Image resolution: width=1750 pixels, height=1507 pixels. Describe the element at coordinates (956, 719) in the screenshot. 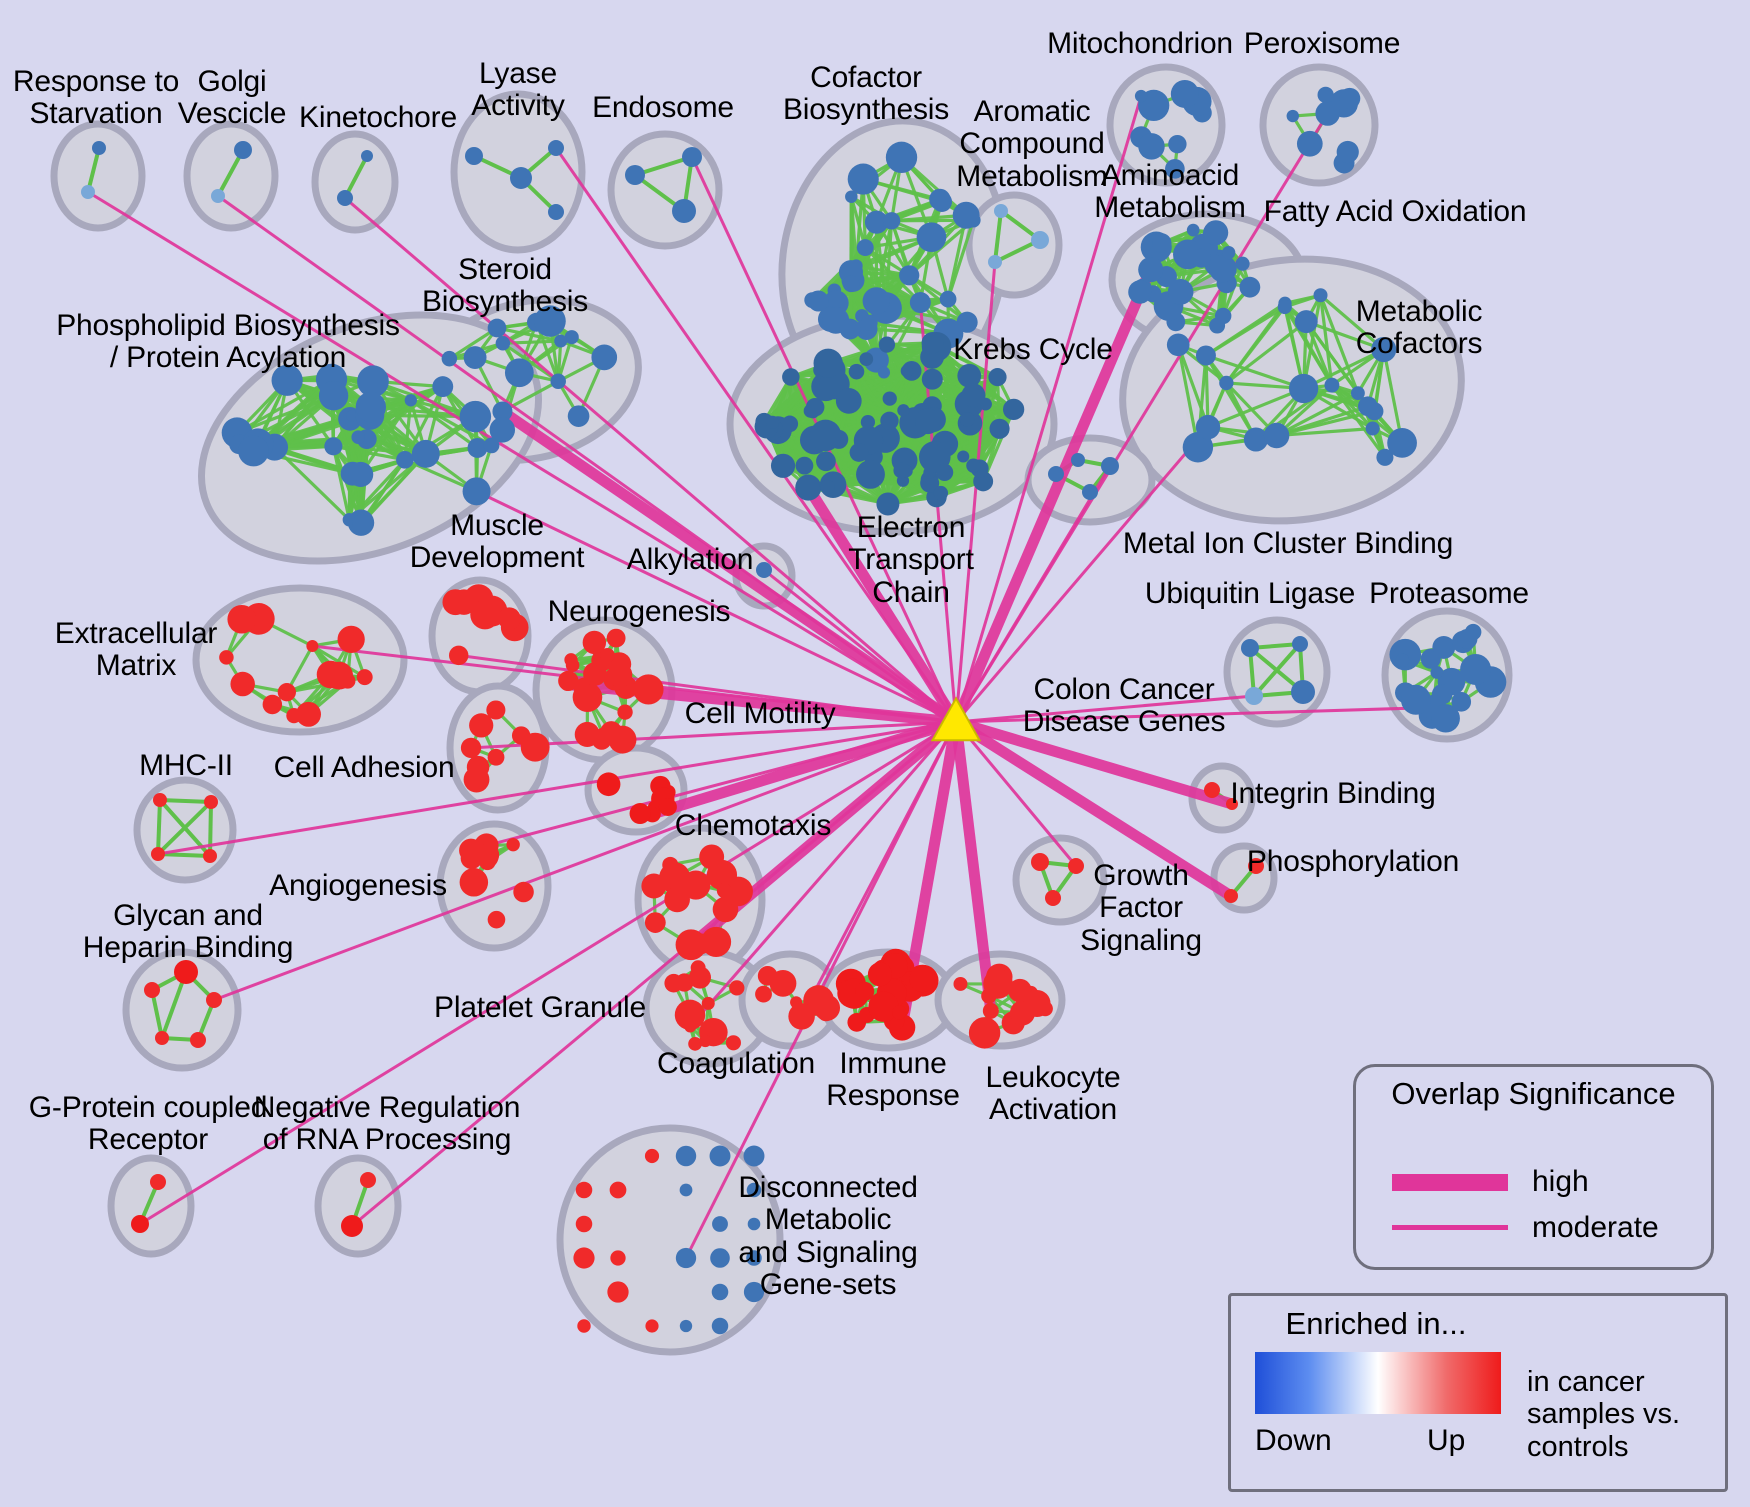

I see `hub-triangle` at that location.